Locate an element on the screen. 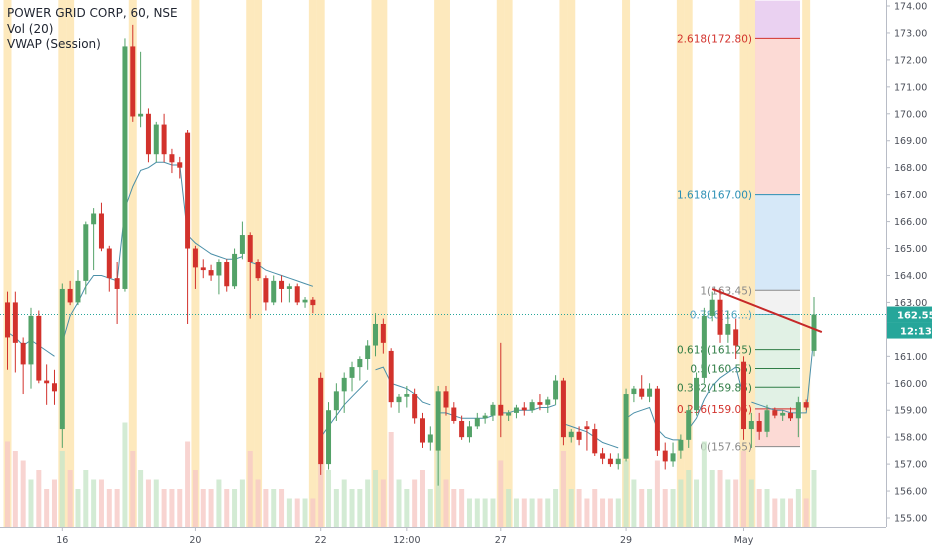 The width and height of the screenshot is (932, 555). vwap-indicator-label: VWAP (Session) is located at coordinates (54, 44).